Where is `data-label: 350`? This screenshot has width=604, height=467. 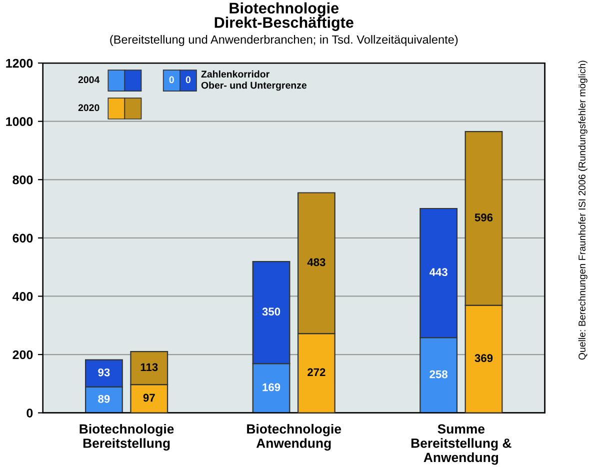
data-label: 350 is located at coordinates (271, 312).